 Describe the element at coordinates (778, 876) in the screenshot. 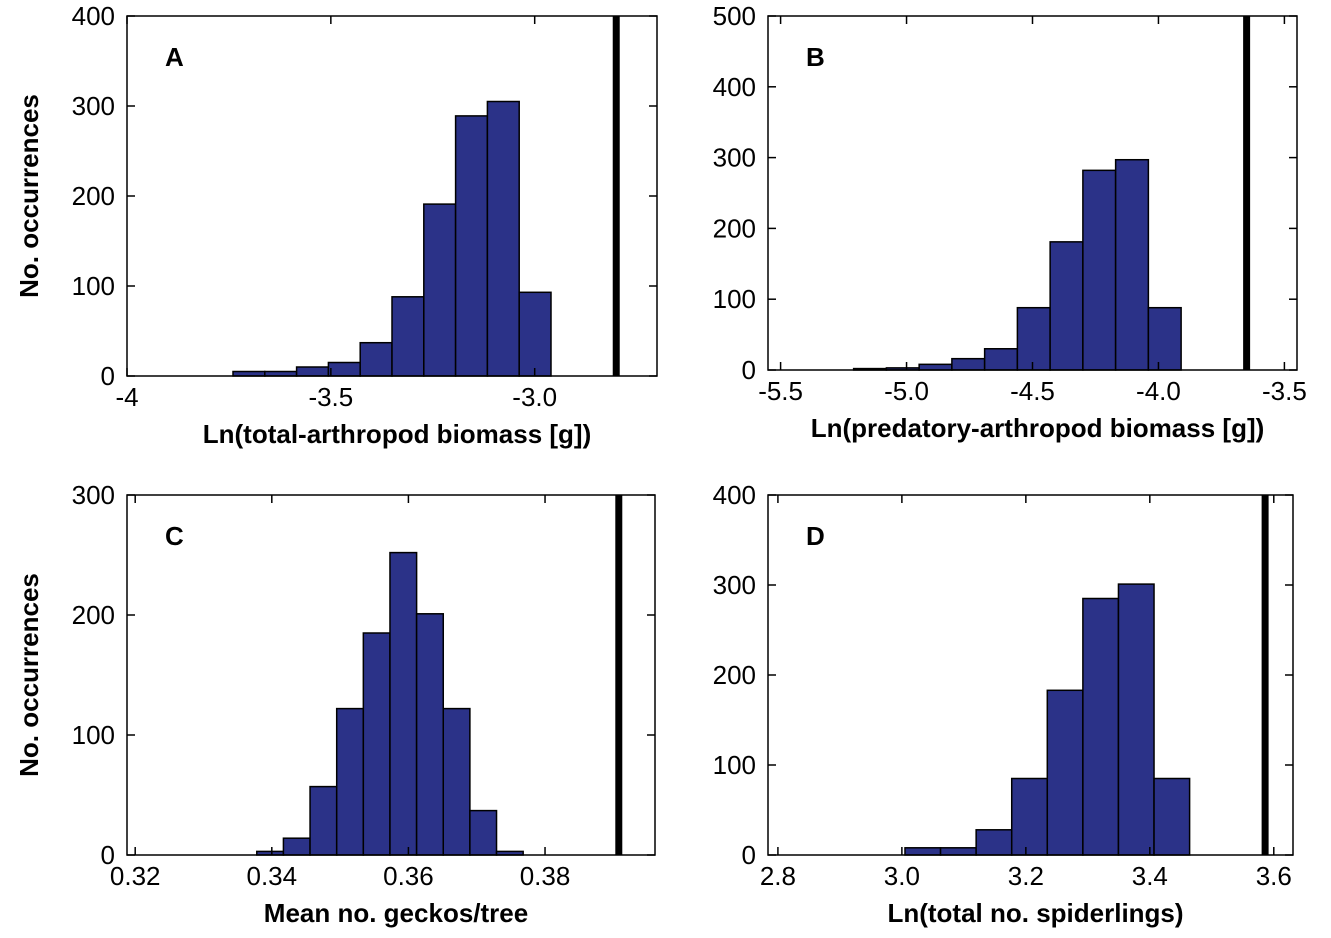

I see `x-tick-label: 2.8` at that location.